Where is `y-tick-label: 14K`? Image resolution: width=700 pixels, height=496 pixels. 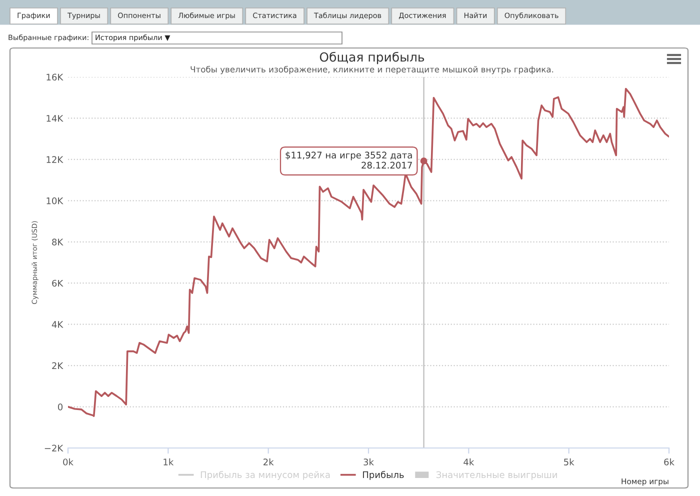 y-tick-label: 14K is located at coordinates (55, 118).